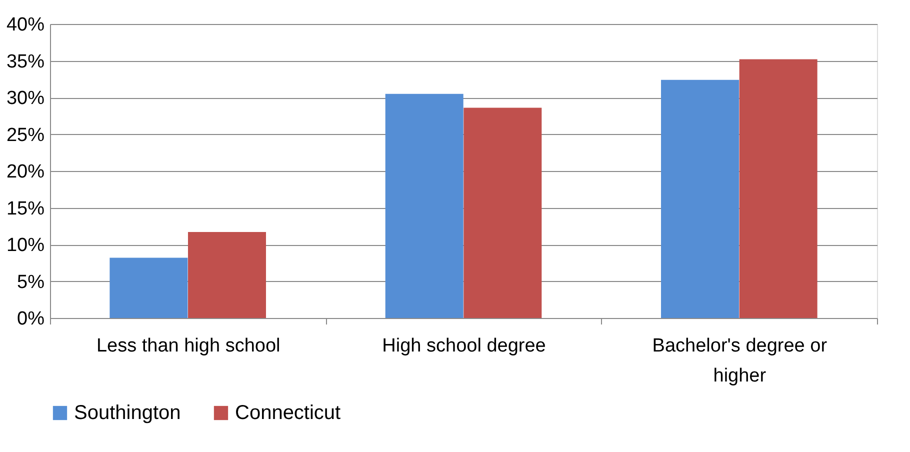  What do you see at coordinates (31, 319) in the screenshot?
I see `y-tick-label: 0%` at bounding box center [31, 319].